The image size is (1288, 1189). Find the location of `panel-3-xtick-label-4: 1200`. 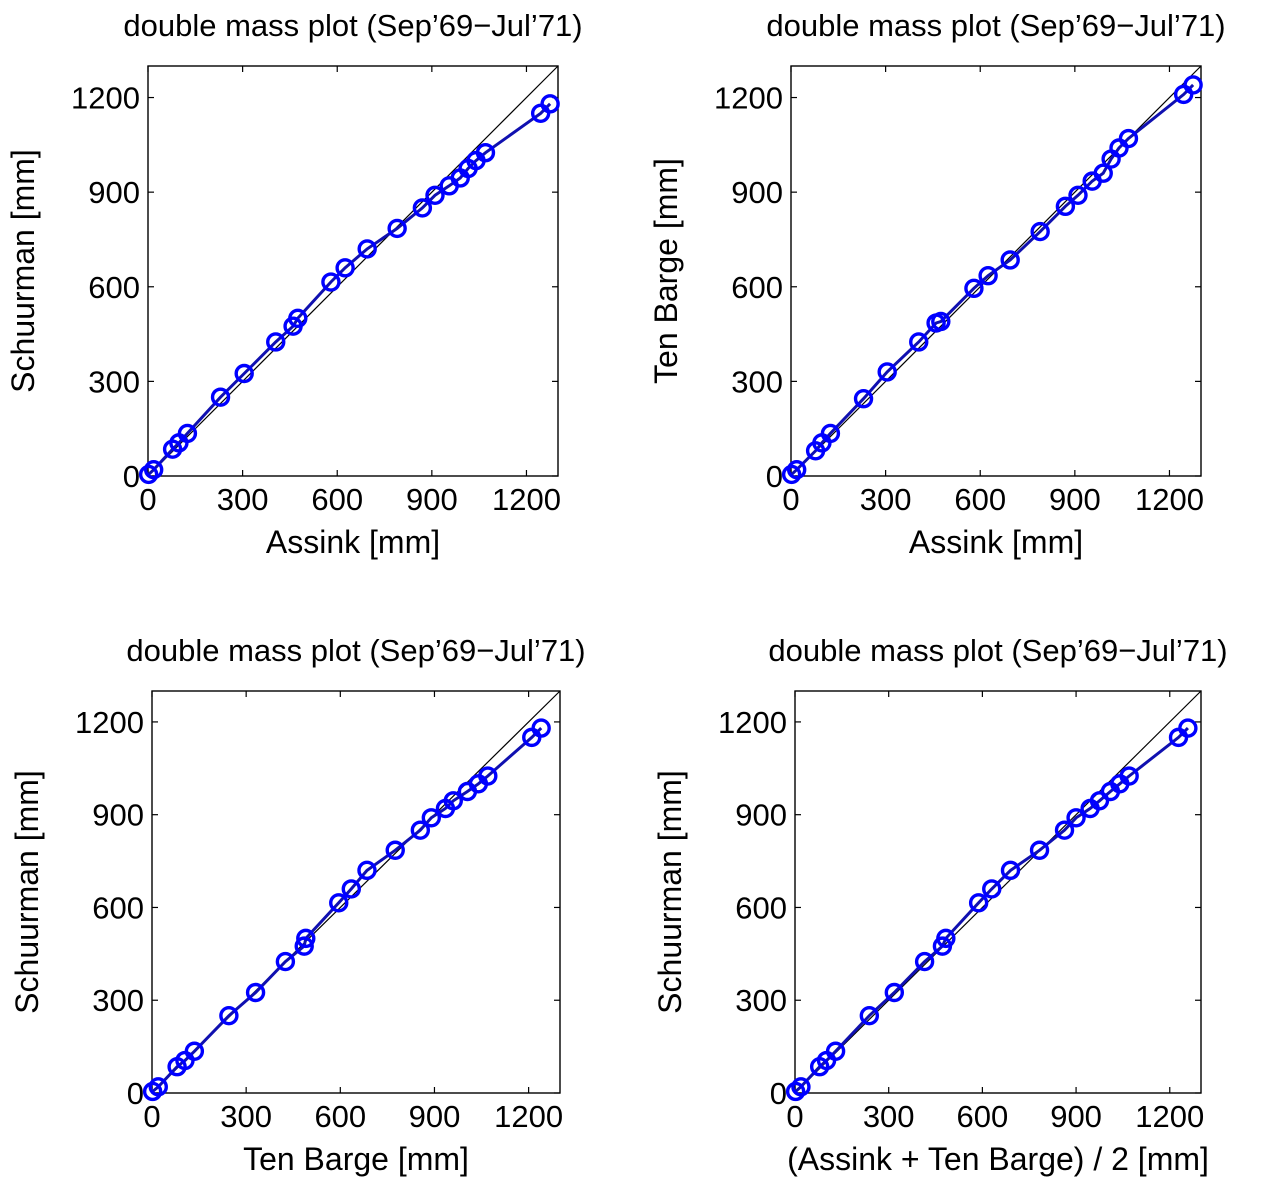

panel-3-xtick-label-4: 1200 is located at coordinates (528, 1116).